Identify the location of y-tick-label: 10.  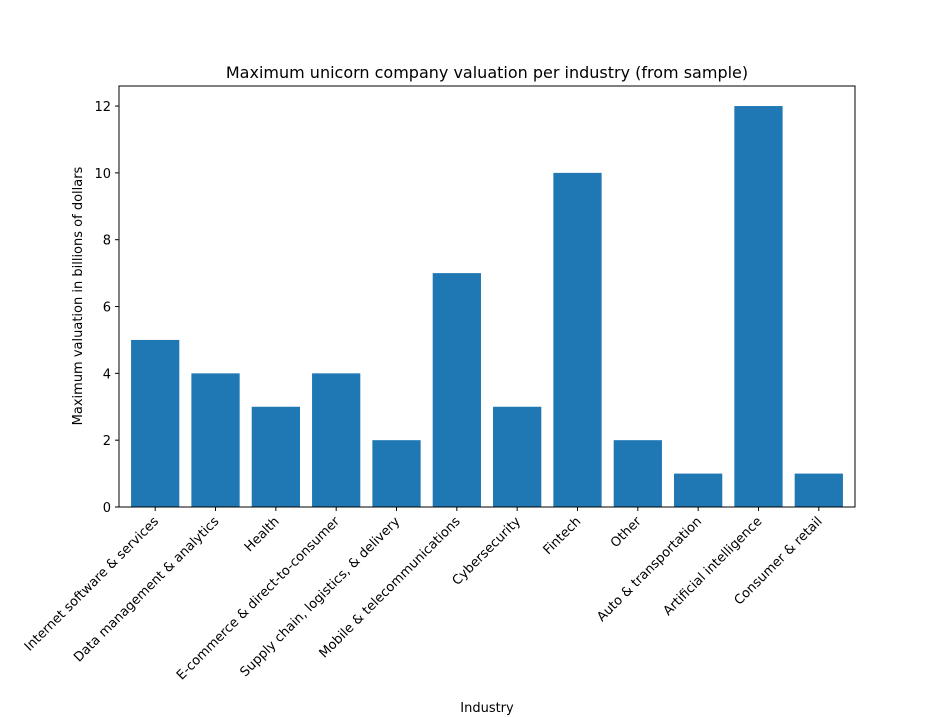
(102, 174).